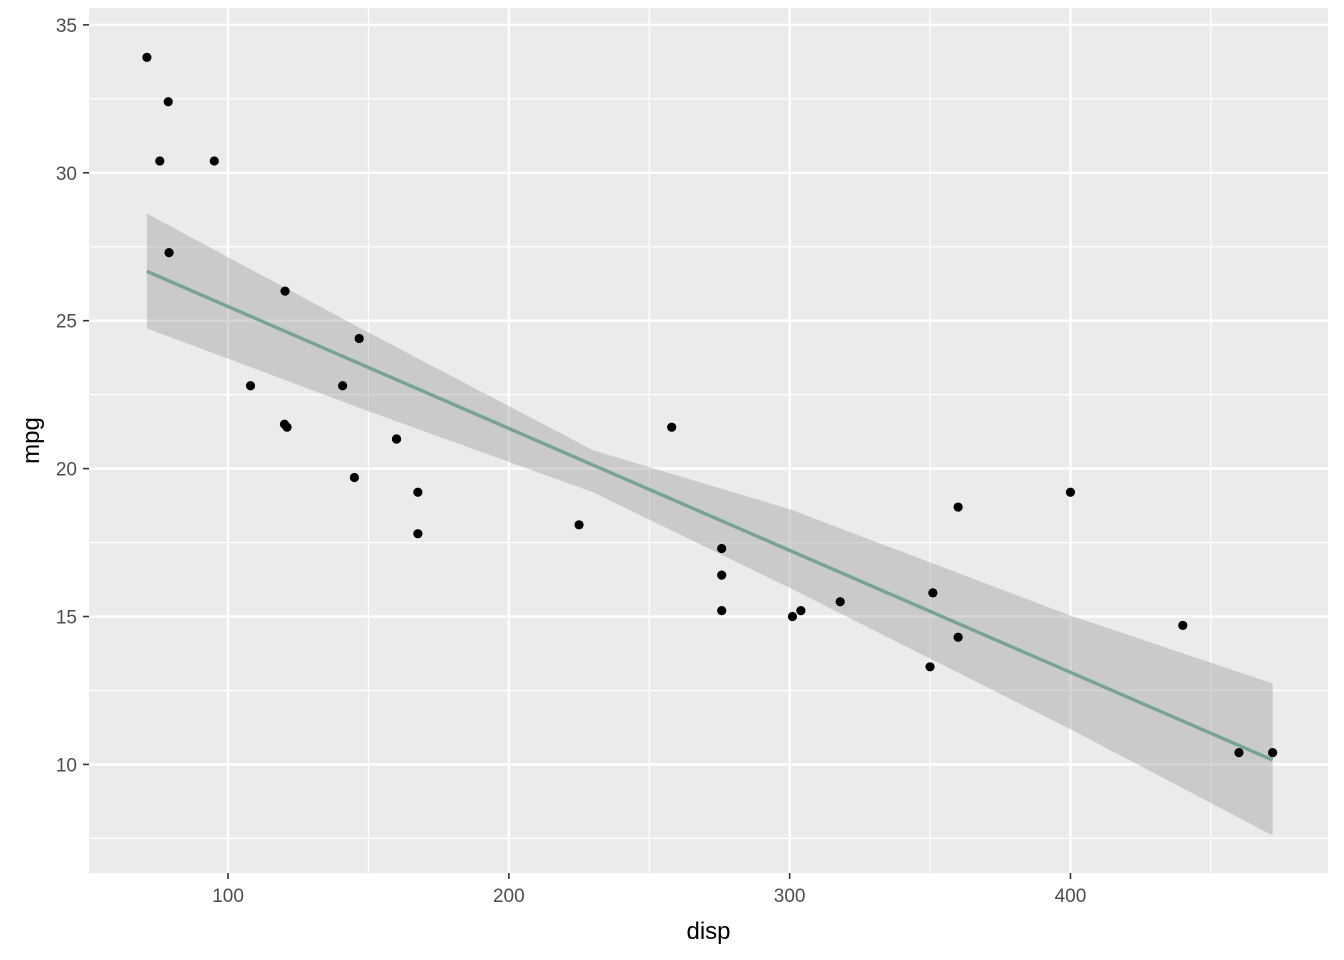  What do you see at coordinates (31, 440) in the screenshot?
I see `y-axis-title: mpg` at bounding box center [31, 440].